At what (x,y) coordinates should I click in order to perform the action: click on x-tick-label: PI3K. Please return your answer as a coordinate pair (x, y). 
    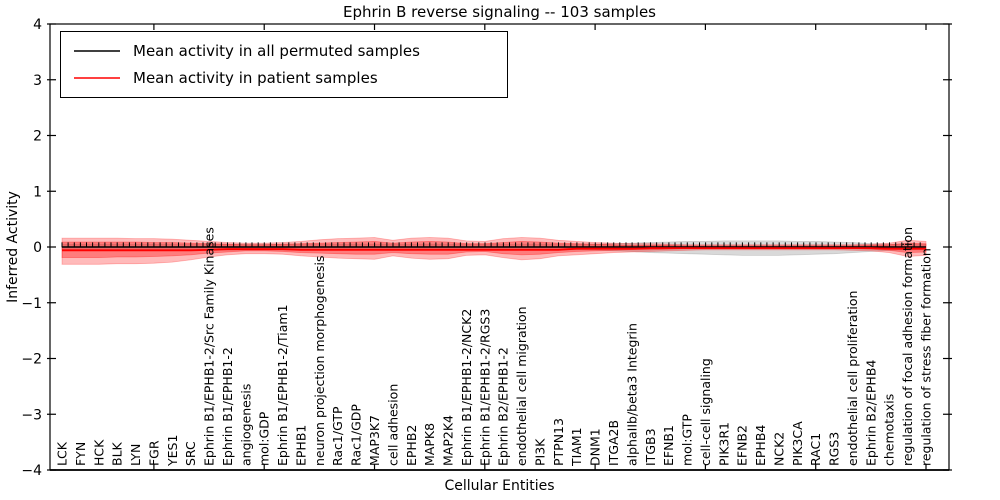
    Looking at the image, I should click on (539, 452).